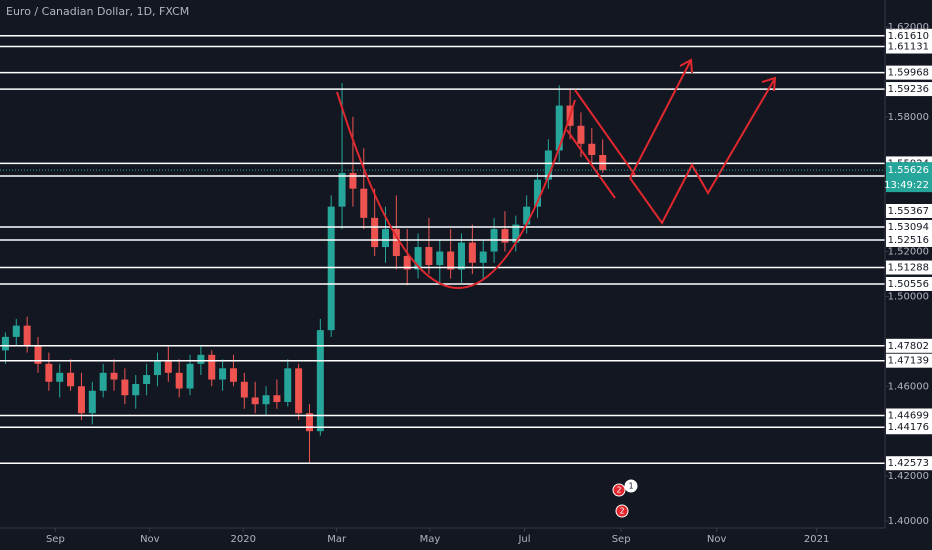 The height and width of the screenshot is (550, 932). I want to click on level-label: 1.50556, so click(908, 284).